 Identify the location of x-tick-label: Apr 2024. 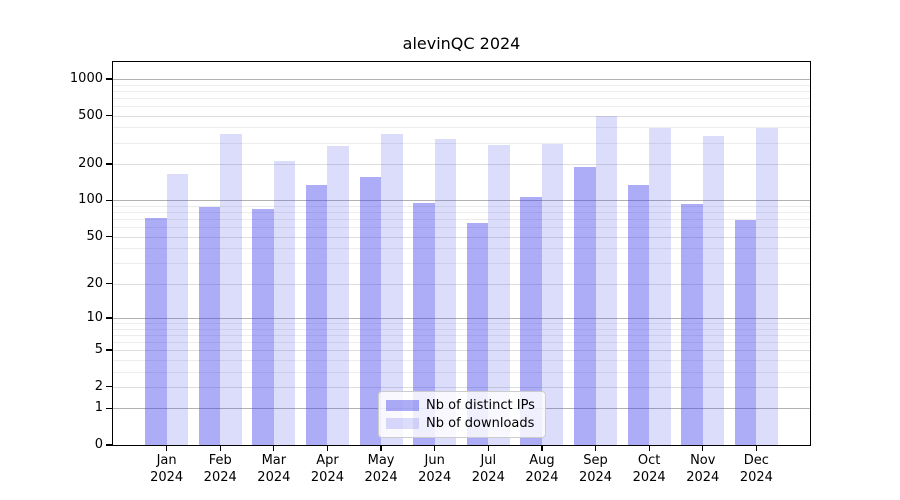
(327, 469).